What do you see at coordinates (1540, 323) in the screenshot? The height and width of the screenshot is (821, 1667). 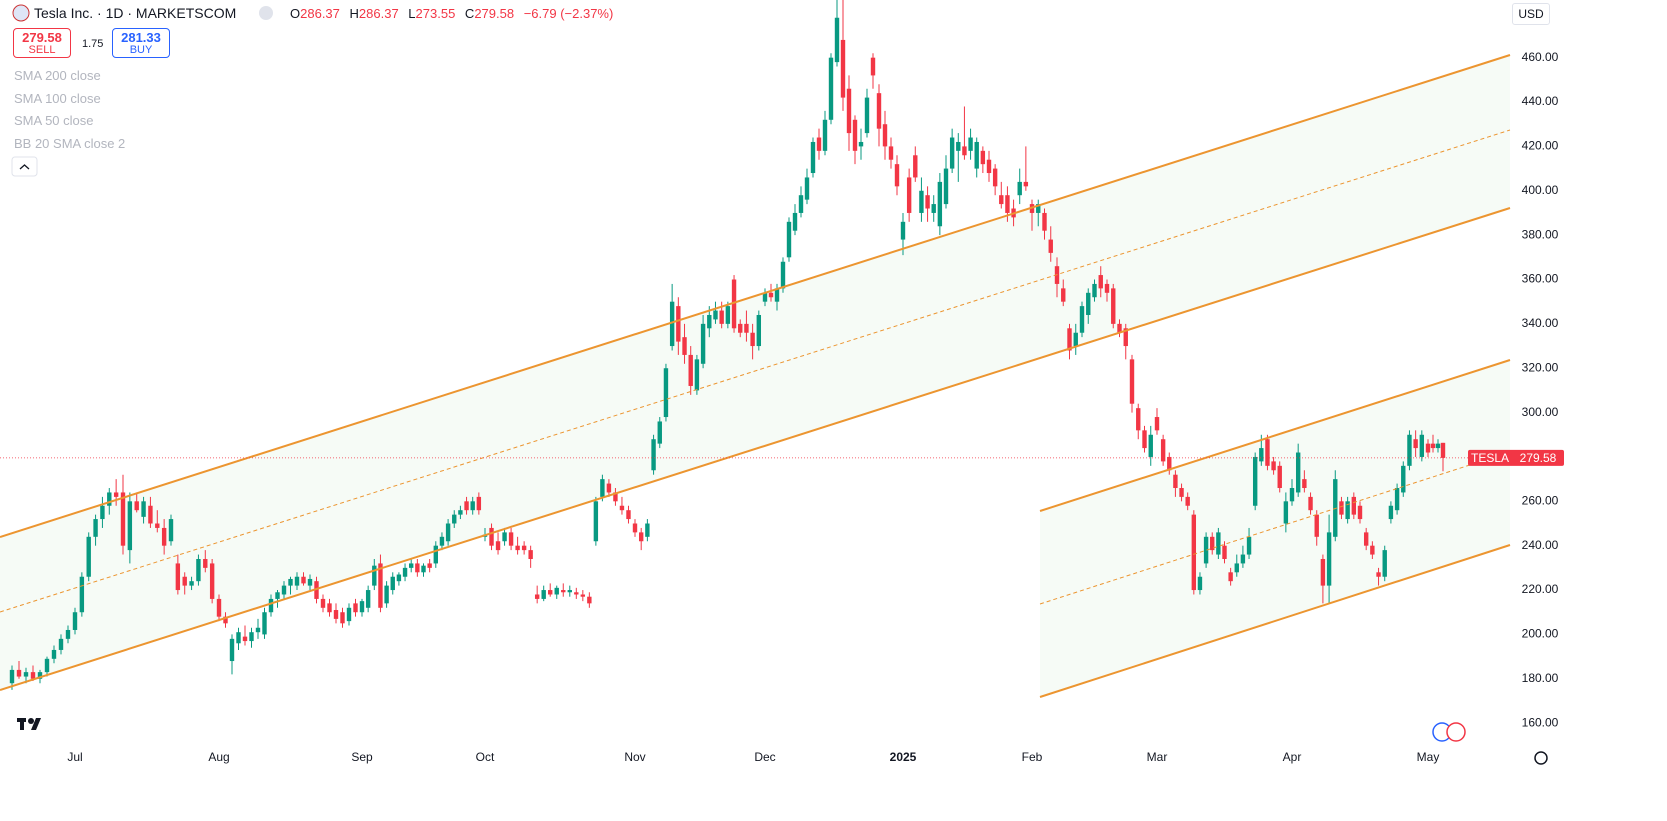 I see `y-tick-label: 340.00` at bounding box center [1540, 323].